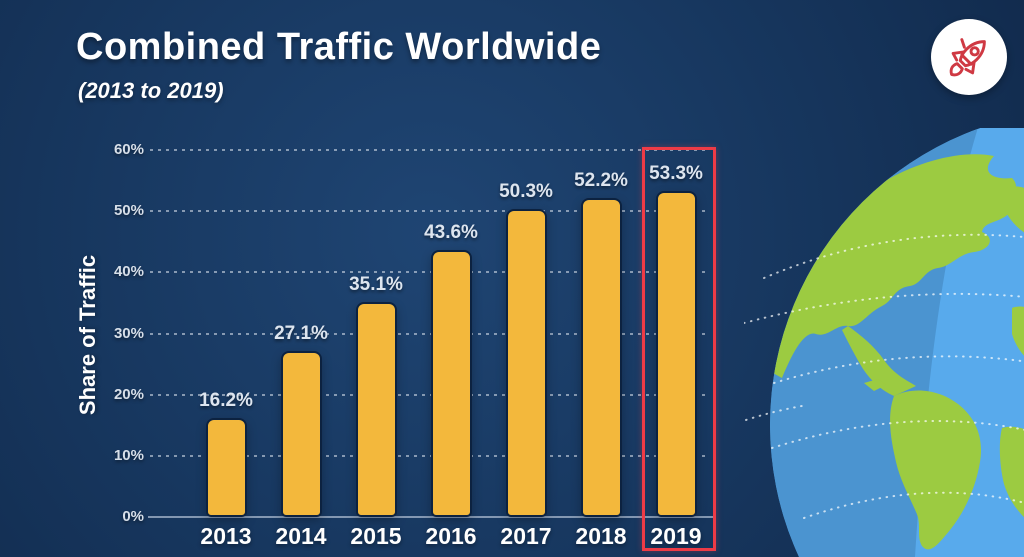 This screenshot has width=1024, height=557. What do you see at coordinates (151, 90) in the screenshot?
I see `page-subtitle: (2013 to 2019)` at bounding box center [151, 90].